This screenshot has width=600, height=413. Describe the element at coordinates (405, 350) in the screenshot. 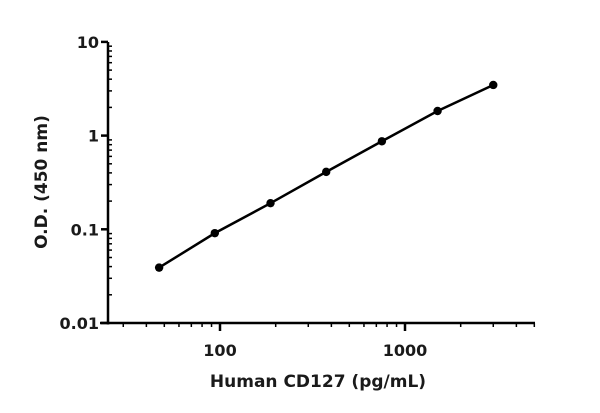

I see `x-tick-label: 1000` at that location.